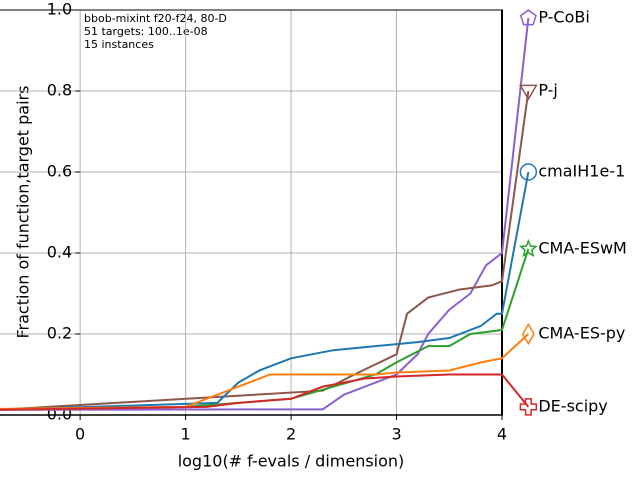 This screenshot has height=480, width=640. What do you see at coordinates (291, 461) in the screenshot?
I see `x-axis-label: log10(# f-evals / dimension)` at bounding box center [291, 461].